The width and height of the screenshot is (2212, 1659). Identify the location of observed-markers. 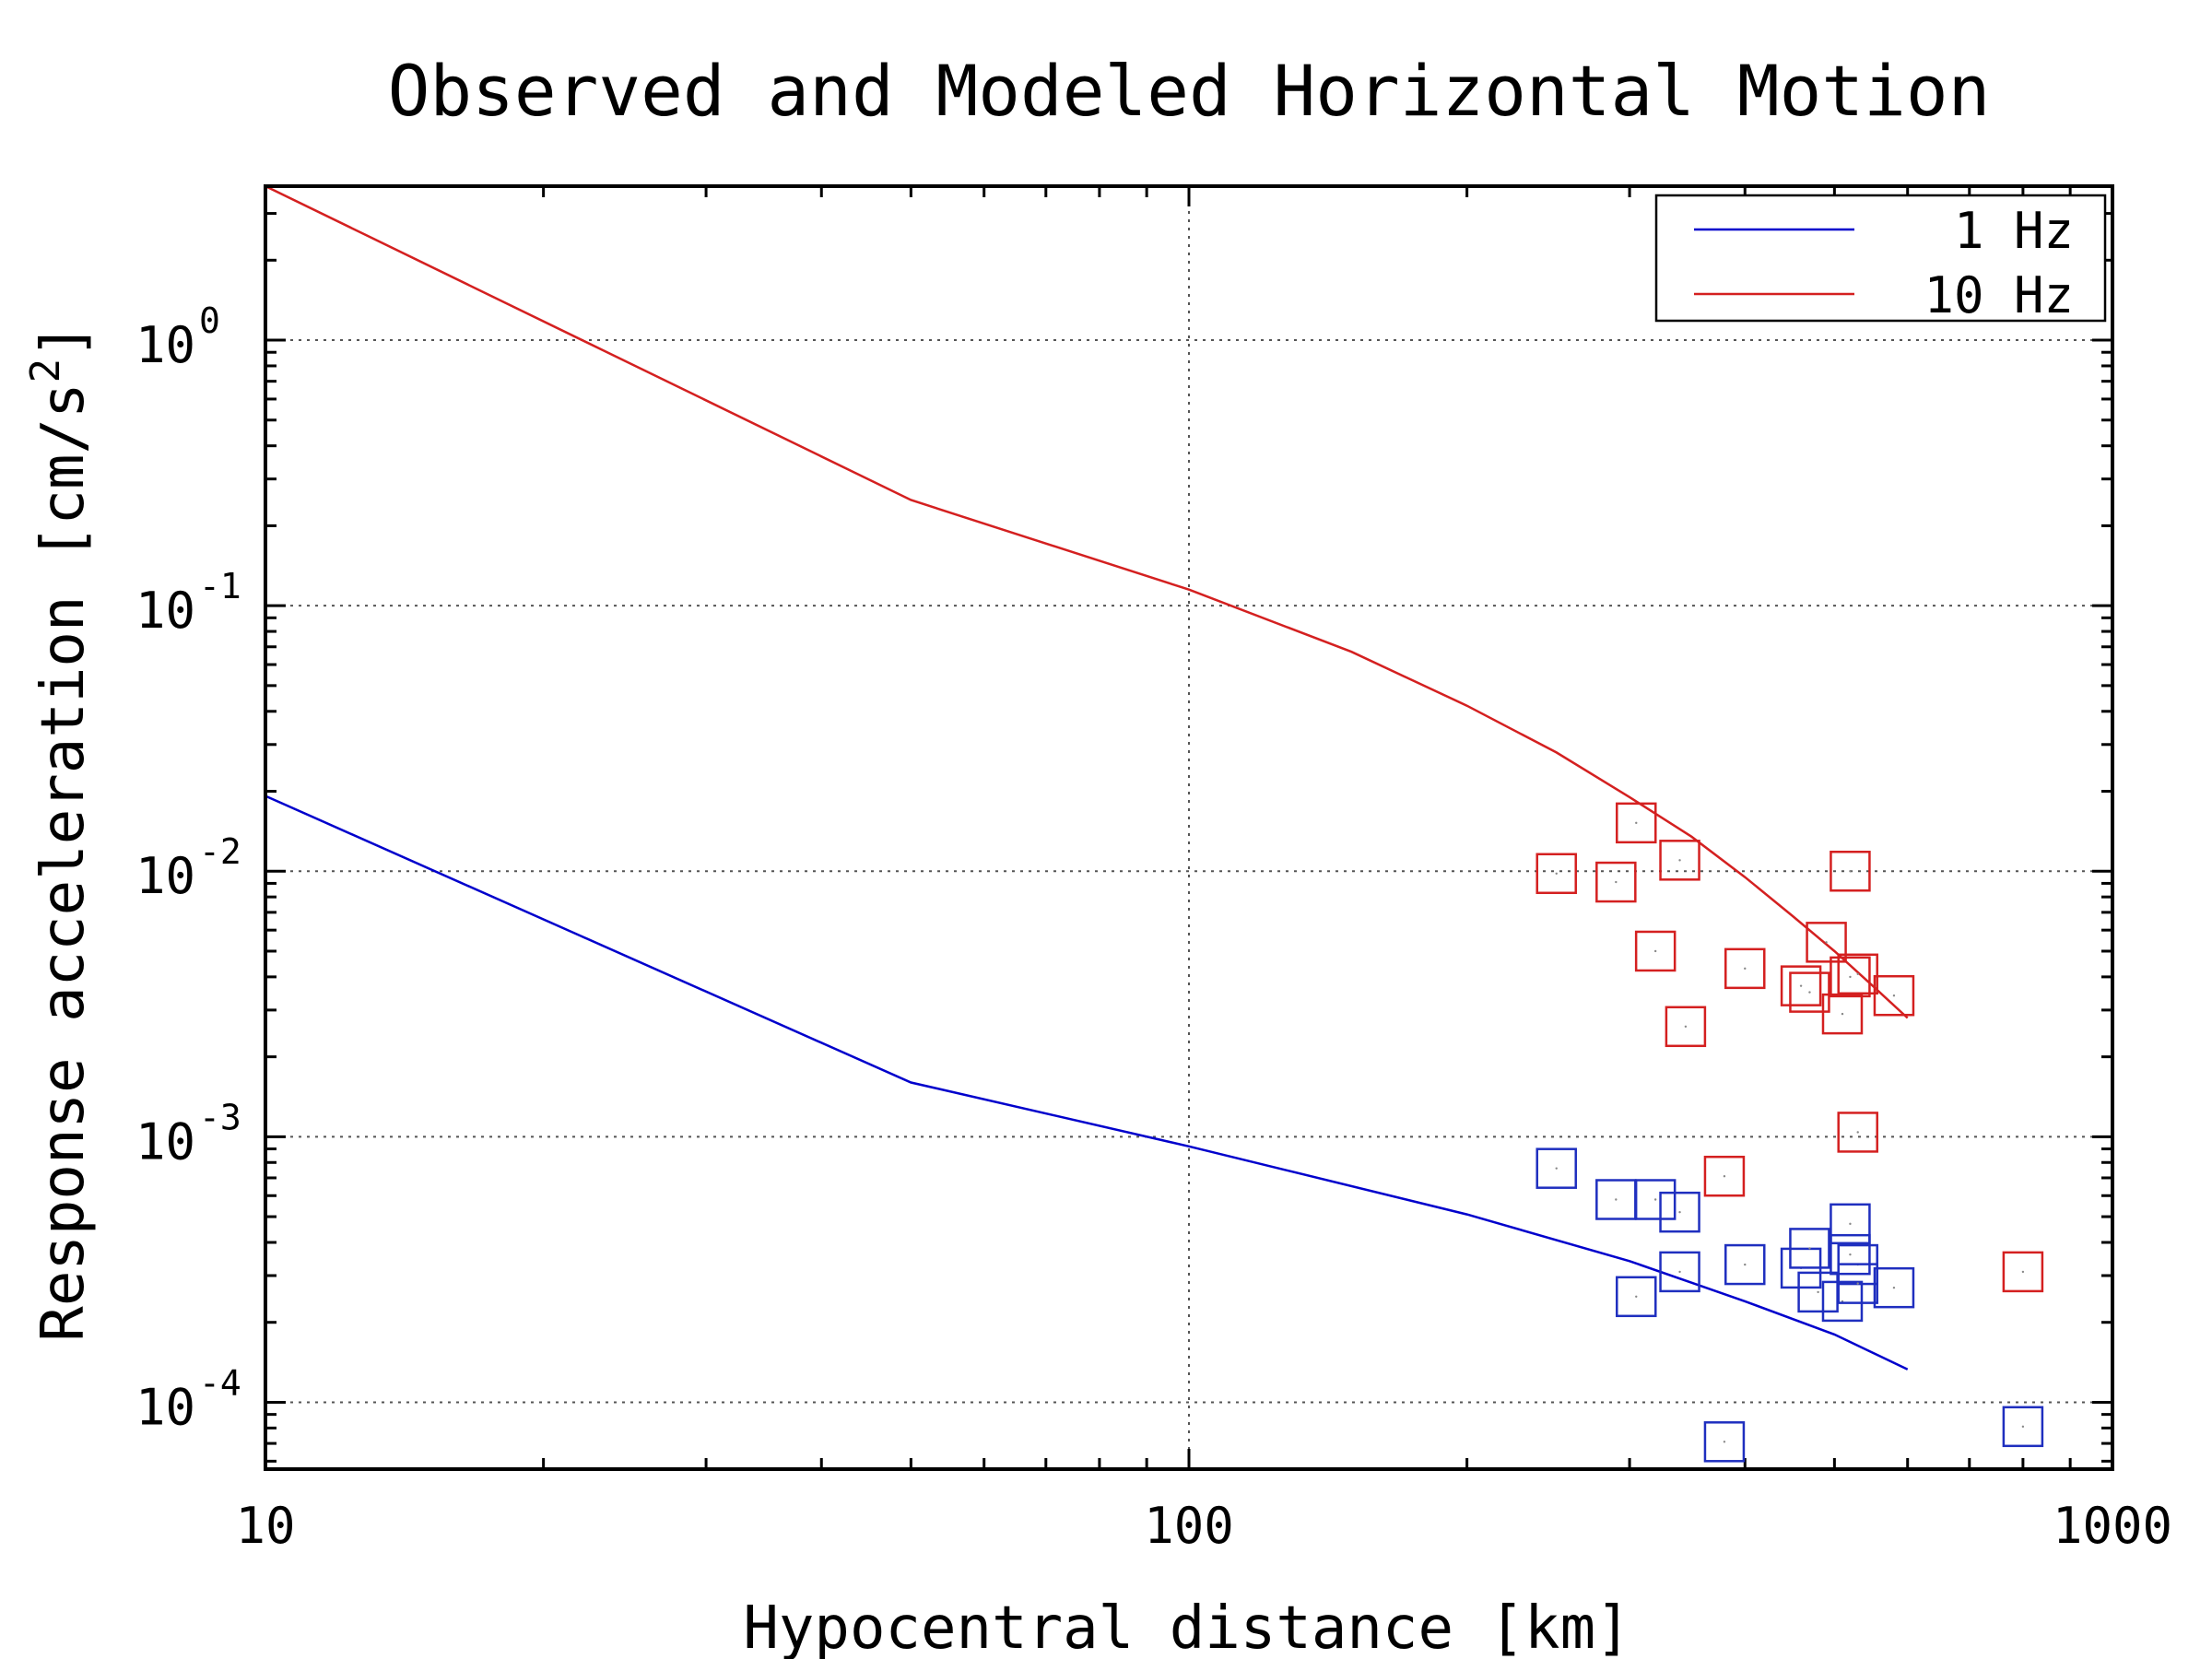
(1789, 1132).